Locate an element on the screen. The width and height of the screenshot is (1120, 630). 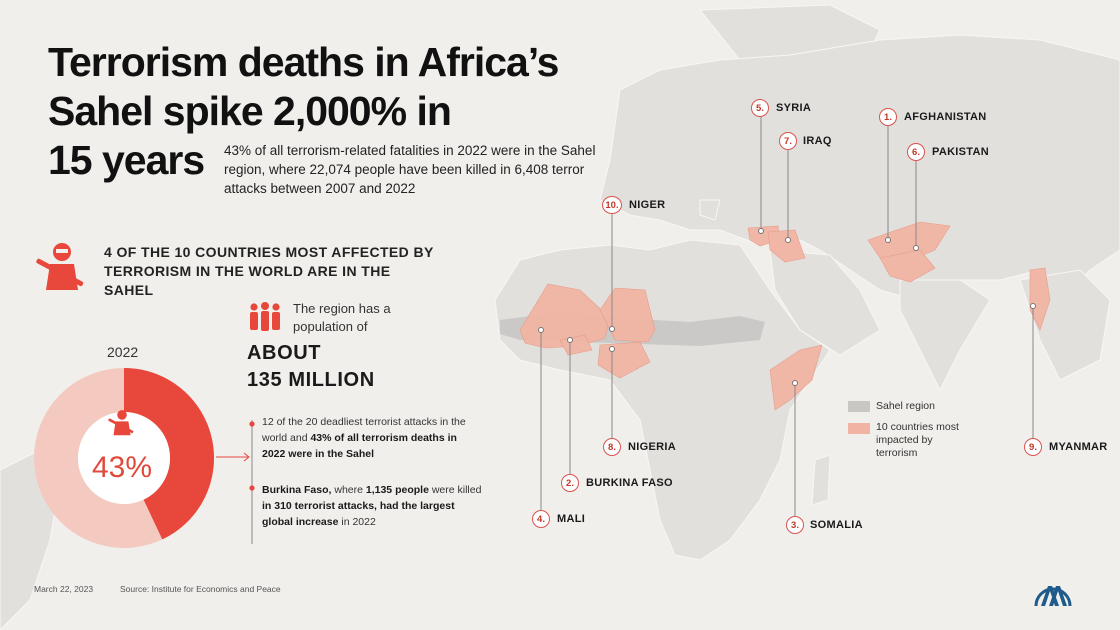
population-figure: ABOUT 135 MILLION is located at coordinates (347, 367).